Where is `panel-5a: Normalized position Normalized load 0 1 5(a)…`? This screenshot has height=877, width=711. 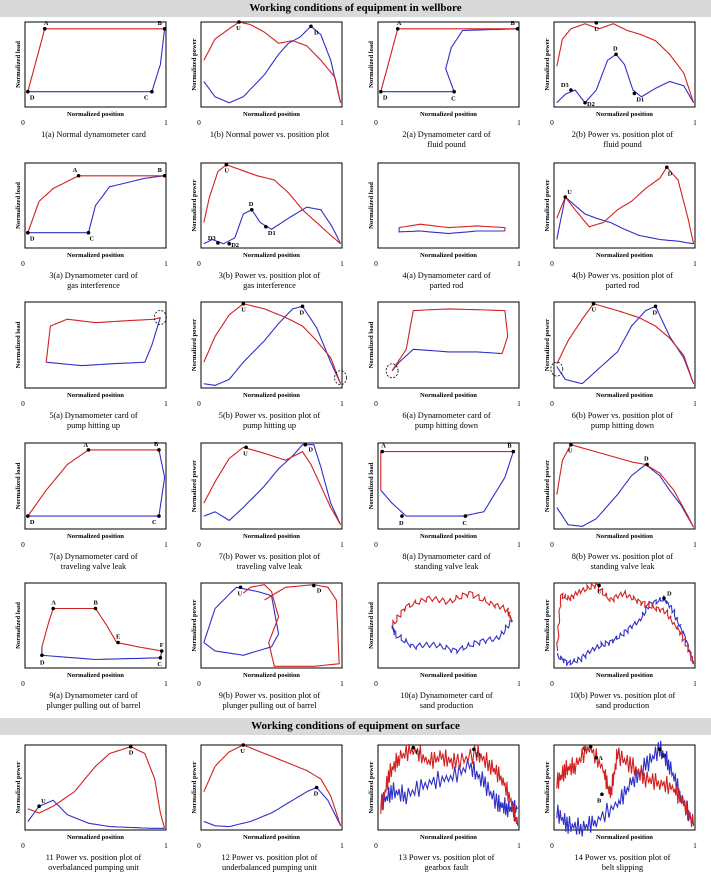
panel-5a: Normalized position Normalized load 0 1 5(a)… is located at coordinates (91, 365).